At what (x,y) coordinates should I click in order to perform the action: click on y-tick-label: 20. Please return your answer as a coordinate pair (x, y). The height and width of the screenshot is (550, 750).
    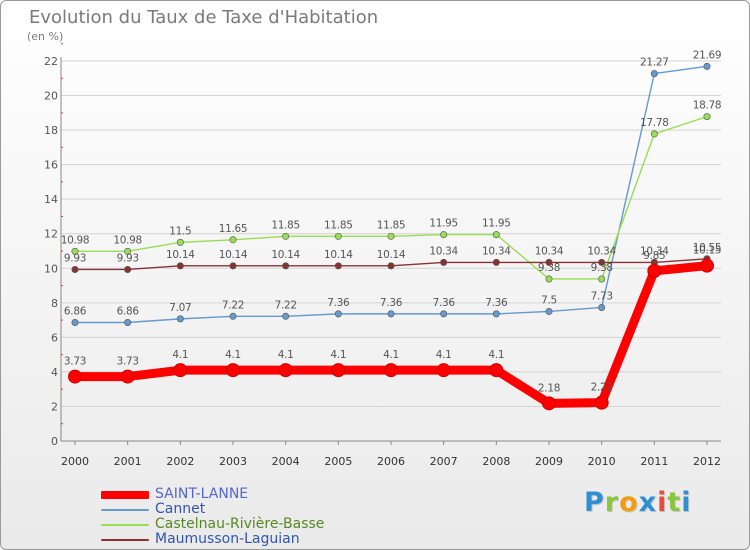
    Looking at the image, I should click on (51, 96).